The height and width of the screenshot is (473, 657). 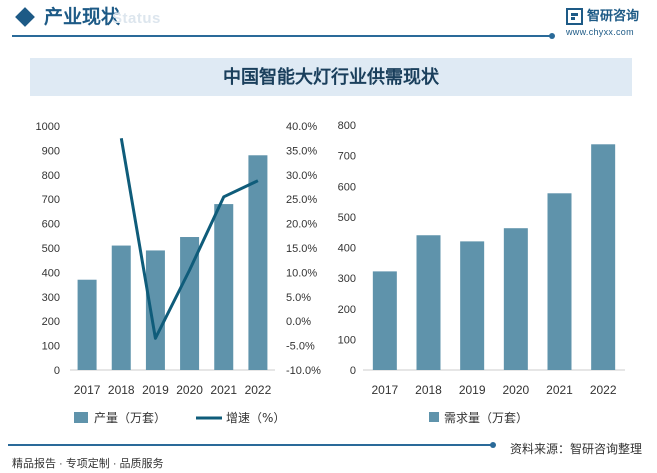 I want to click on y-tick-label-right: 0.0%, so click(x=298, y=322).